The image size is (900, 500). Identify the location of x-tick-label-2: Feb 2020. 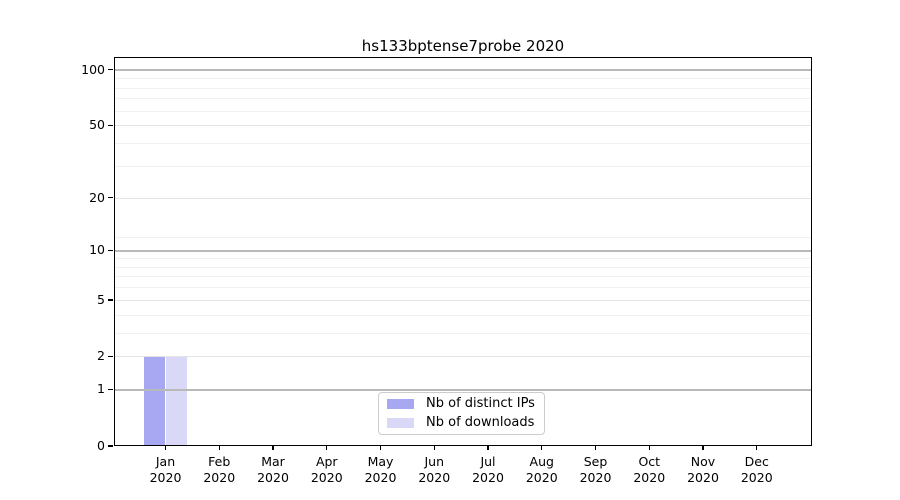
(219, 469).